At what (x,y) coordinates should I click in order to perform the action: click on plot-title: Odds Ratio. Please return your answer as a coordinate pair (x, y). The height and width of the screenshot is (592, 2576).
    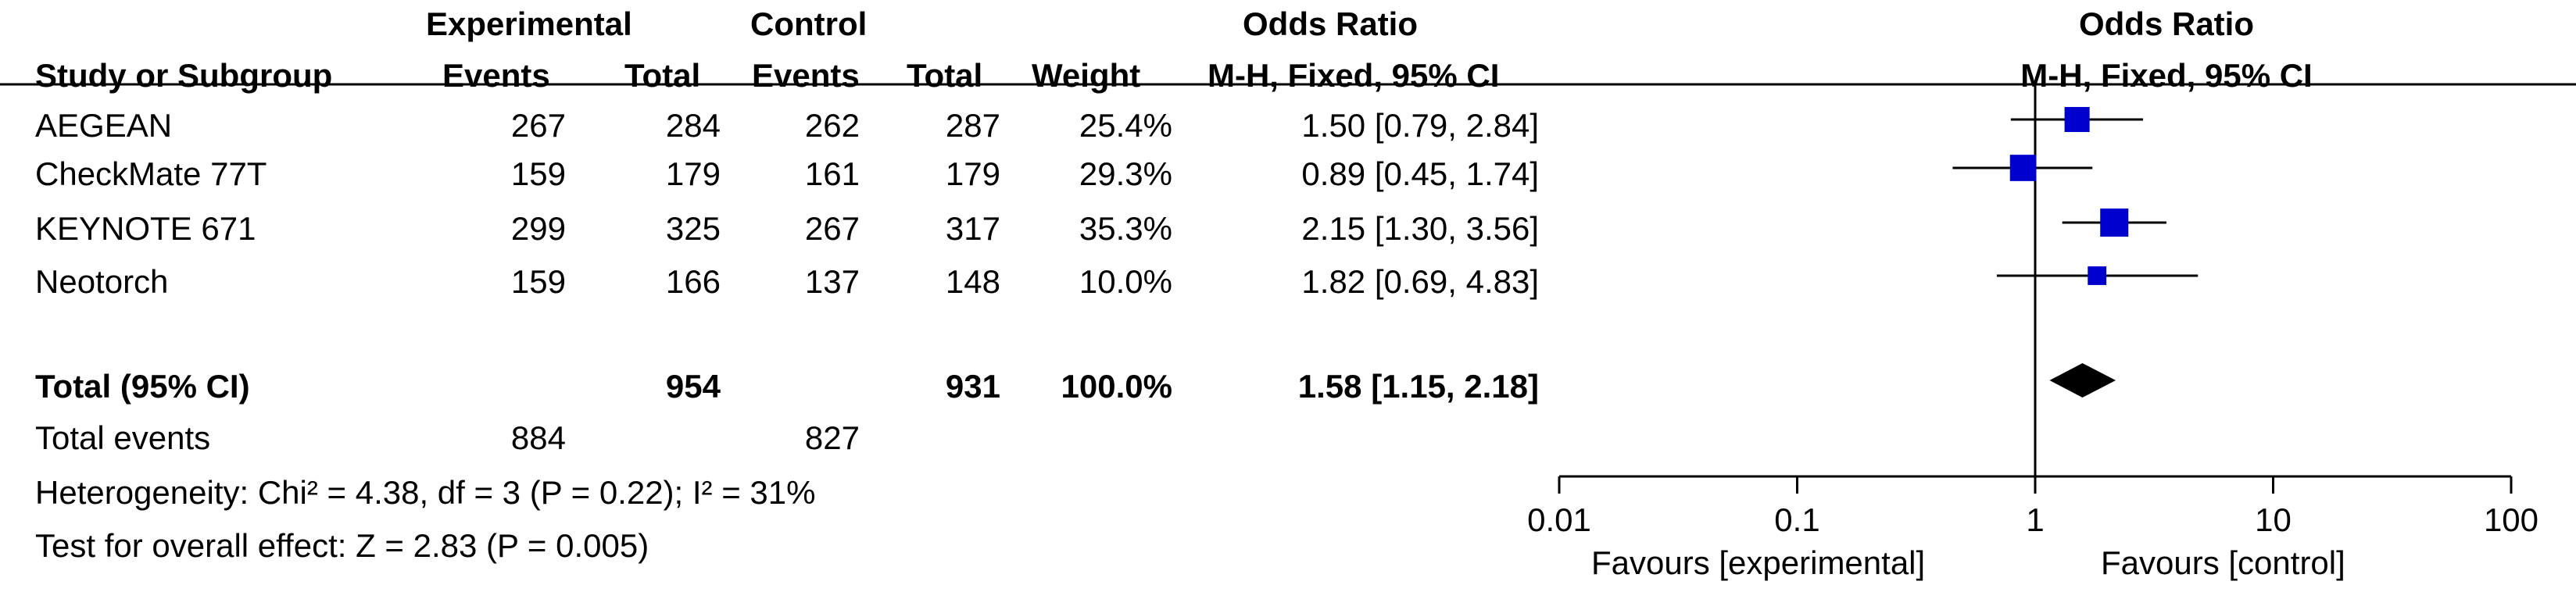
    Looking at the image, I should click on (2166, 23).